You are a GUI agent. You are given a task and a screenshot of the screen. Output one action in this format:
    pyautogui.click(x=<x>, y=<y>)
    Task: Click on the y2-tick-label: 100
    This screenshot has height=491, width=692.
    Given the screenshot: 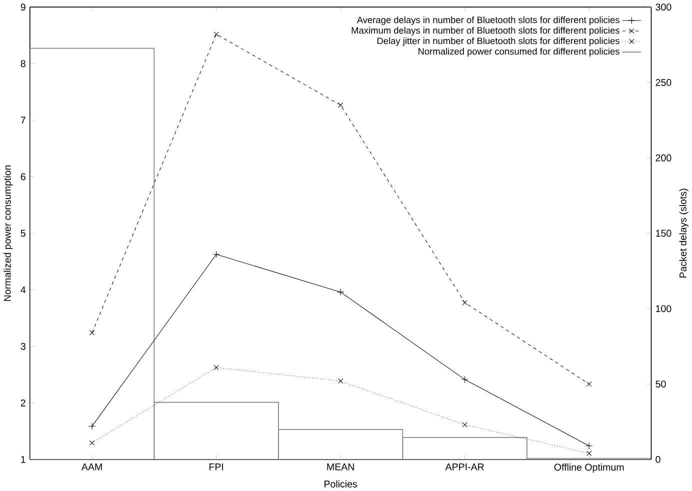 What is the action you would take?
    pyautogui.click(x=664, y=308)
    